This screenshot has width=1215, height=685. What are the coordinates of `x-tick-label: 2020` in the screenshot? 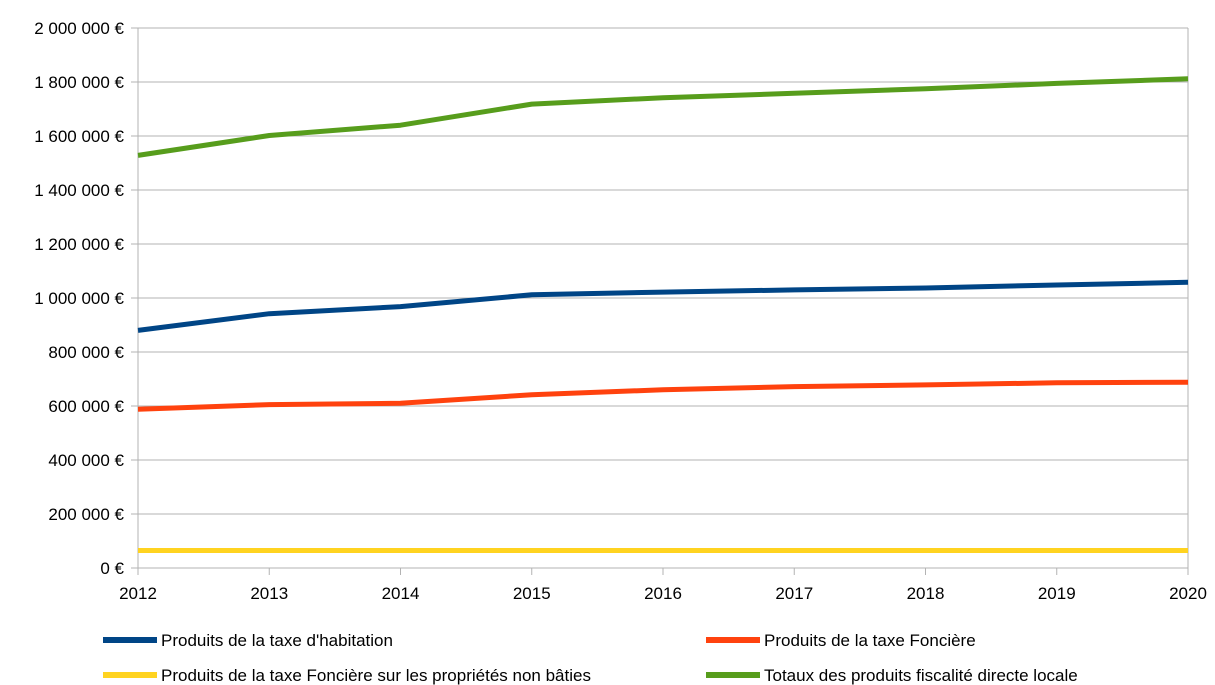 It's located at (1188, 593).